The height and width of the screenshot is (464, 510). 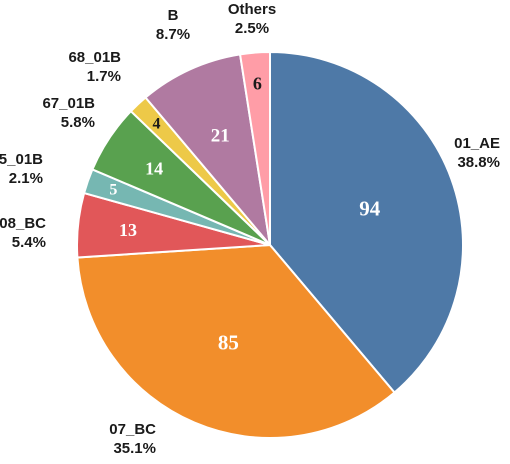 What do you see at coordinates (113, 190) in the screenshot?
I see `slice-value-label-55-01b: 5` at bounding box center [113, 190].